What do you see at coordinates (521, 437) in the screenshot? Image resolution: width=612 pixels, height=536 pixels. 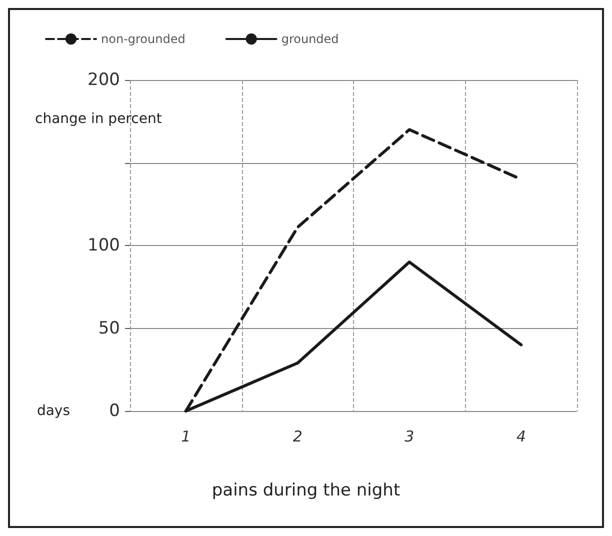 I see `x-tick-label: 4` at bounding box center [521, 437].